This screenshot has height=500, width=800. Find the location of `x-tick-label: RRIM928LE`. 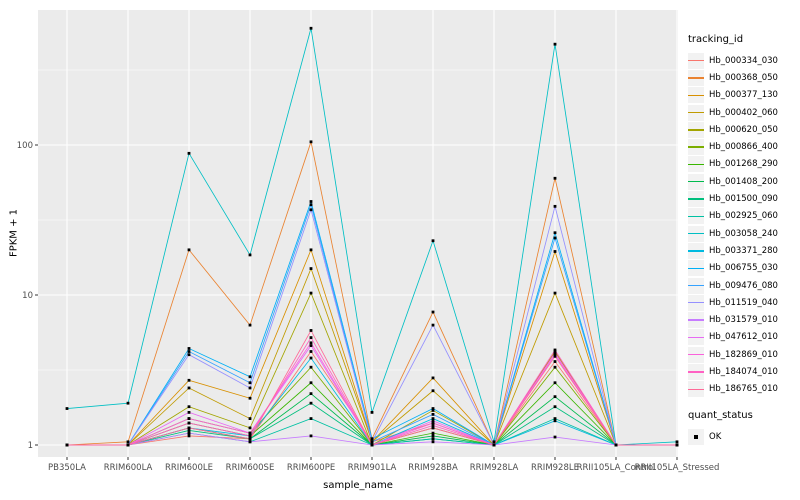

x-tick-label: RRIM928LE is located at coordinates (555, 468).